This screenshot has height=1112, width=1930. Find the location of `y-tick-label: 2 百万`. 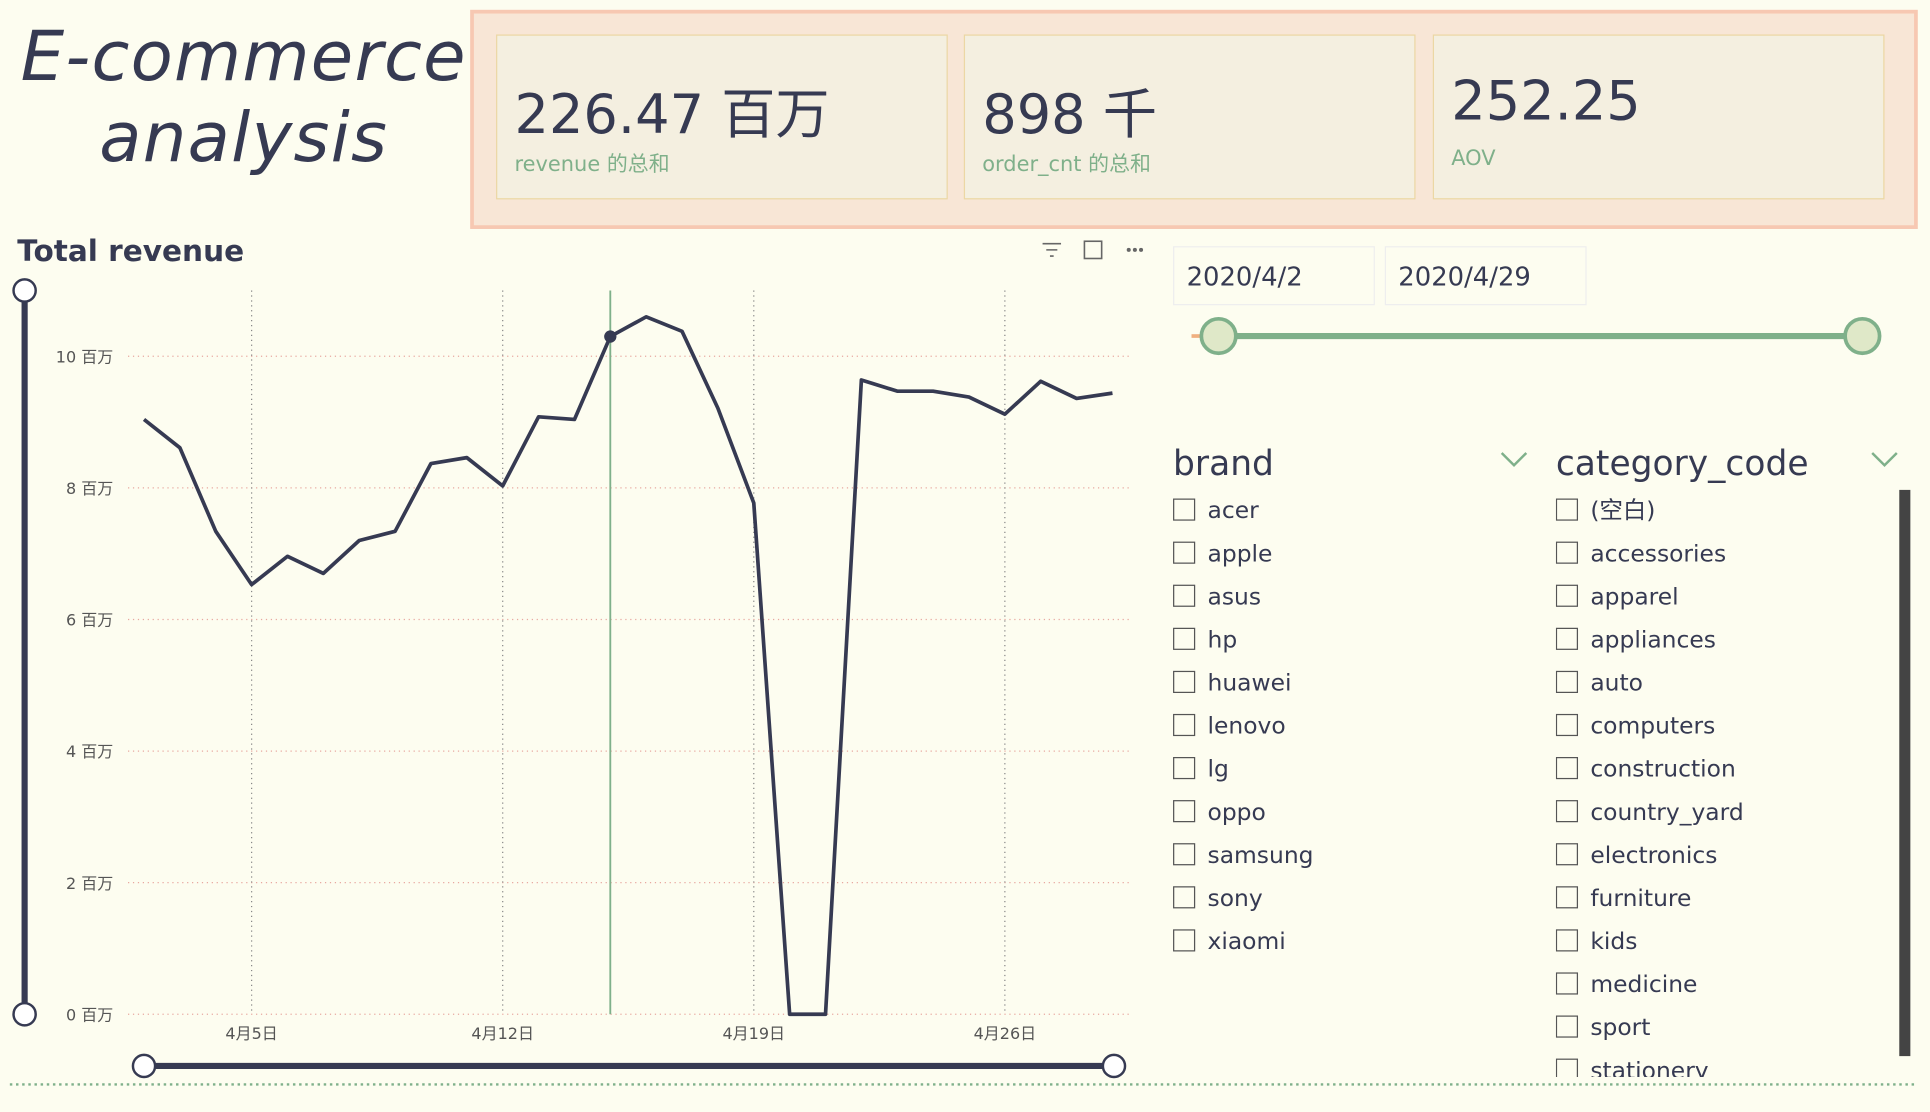

y-tick-label: 2 百万 is located at coordinates (89, 883).